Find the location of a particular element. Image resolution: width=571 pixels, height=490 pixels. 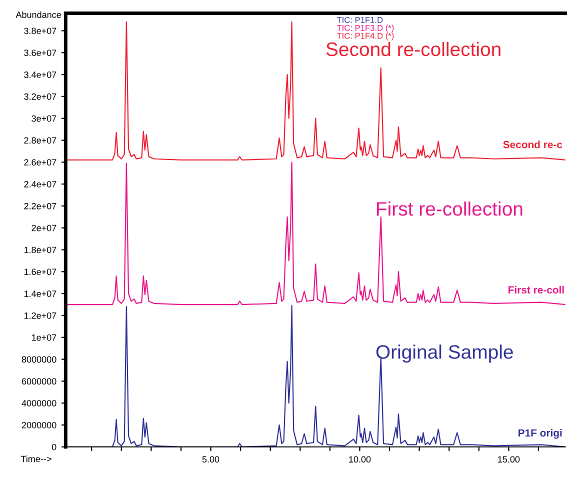

annotation: First re-coll is located at coordinates (536, 290).